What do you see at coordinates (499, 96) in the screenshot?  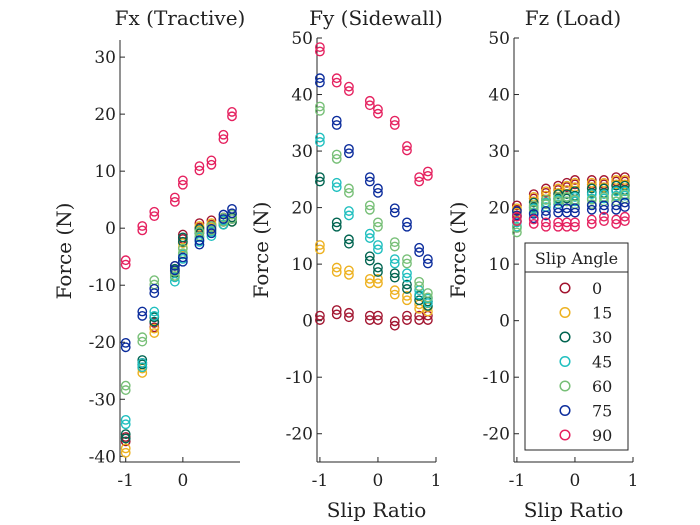 I see `y-tick-label: 40` at bounding box center [499, 96].